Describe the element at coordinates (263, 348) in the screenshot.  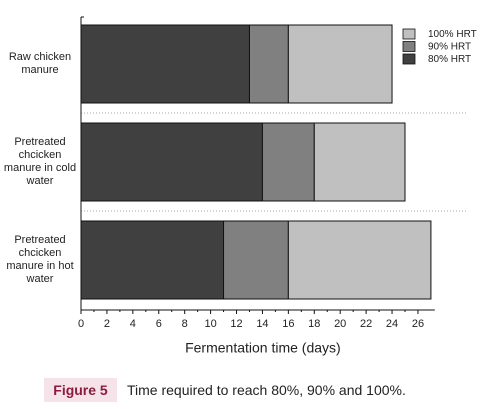
I see `x-axis-title: Fermentation time (days)` at that location.